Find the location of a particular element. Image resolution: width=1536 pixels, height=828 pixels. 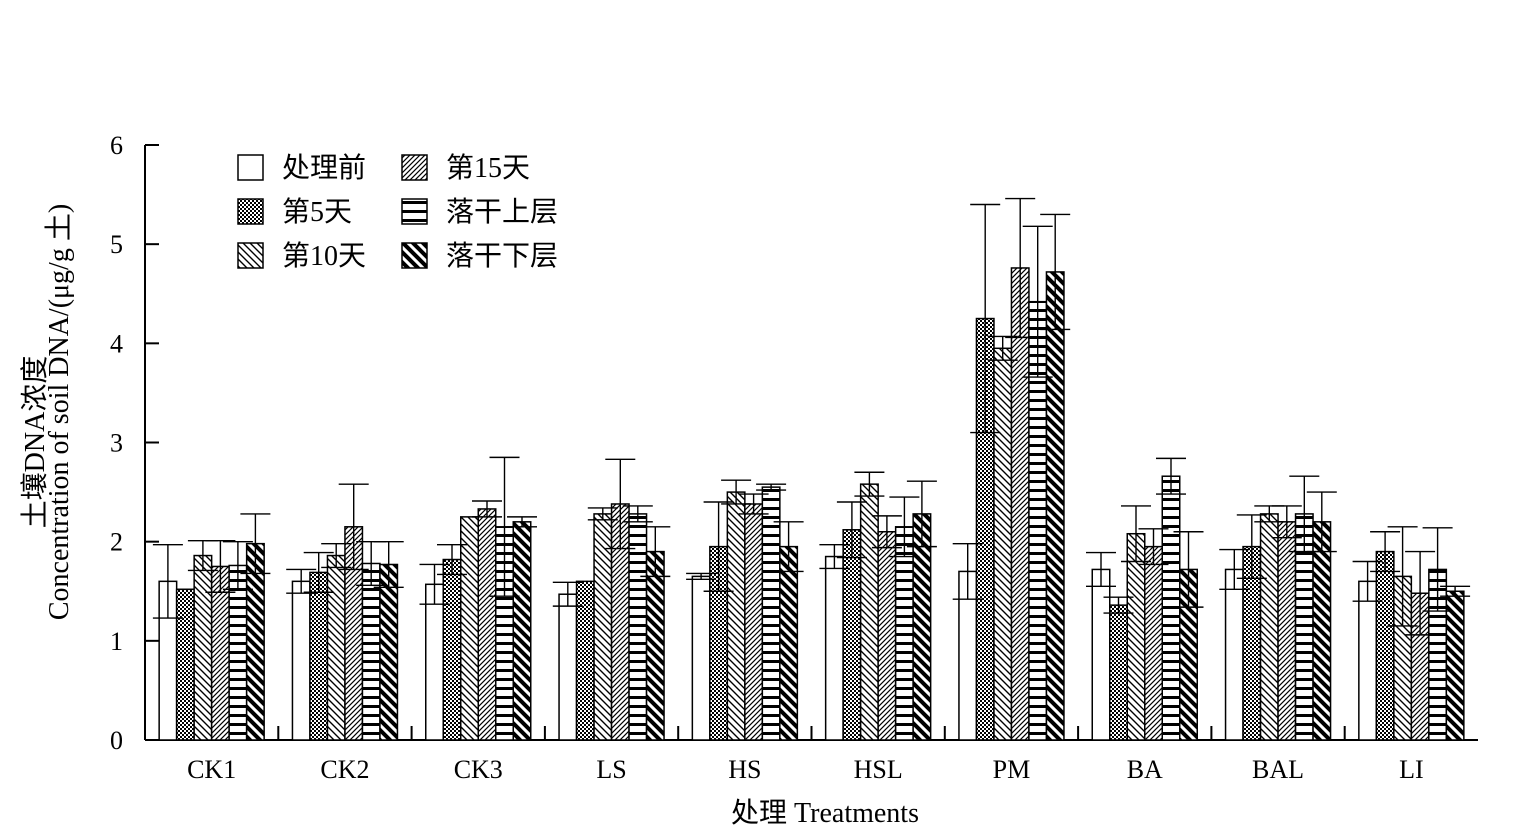

bar-hsl-s2 is located at coordinates (852, 635).